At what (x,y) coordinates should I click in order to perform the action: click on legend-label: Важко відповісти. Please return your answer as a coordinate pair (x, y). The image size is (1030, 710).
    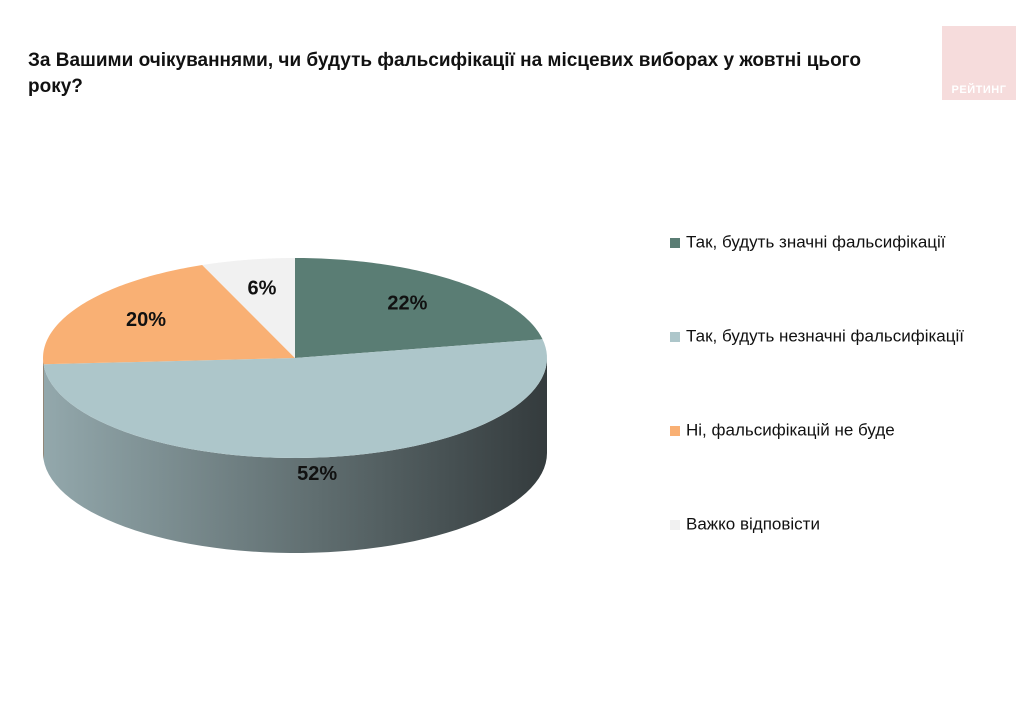
    Looking at the image, I should click on (753, 523).